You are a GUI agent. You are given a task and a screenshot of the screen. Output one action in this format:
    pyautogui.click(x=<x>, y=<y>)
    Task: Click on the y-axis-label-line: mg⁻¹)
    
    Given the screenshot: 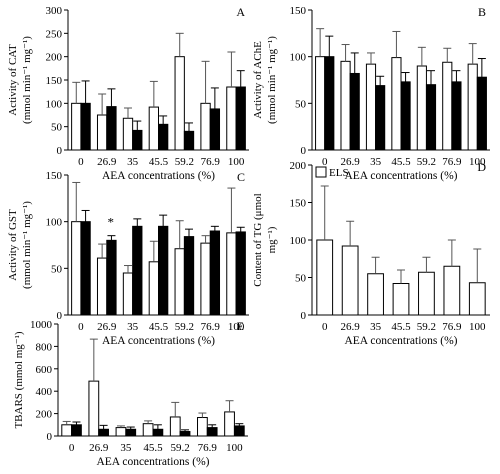 What is the action you would take?
    pyautogui.click(x=272, y=239)
    